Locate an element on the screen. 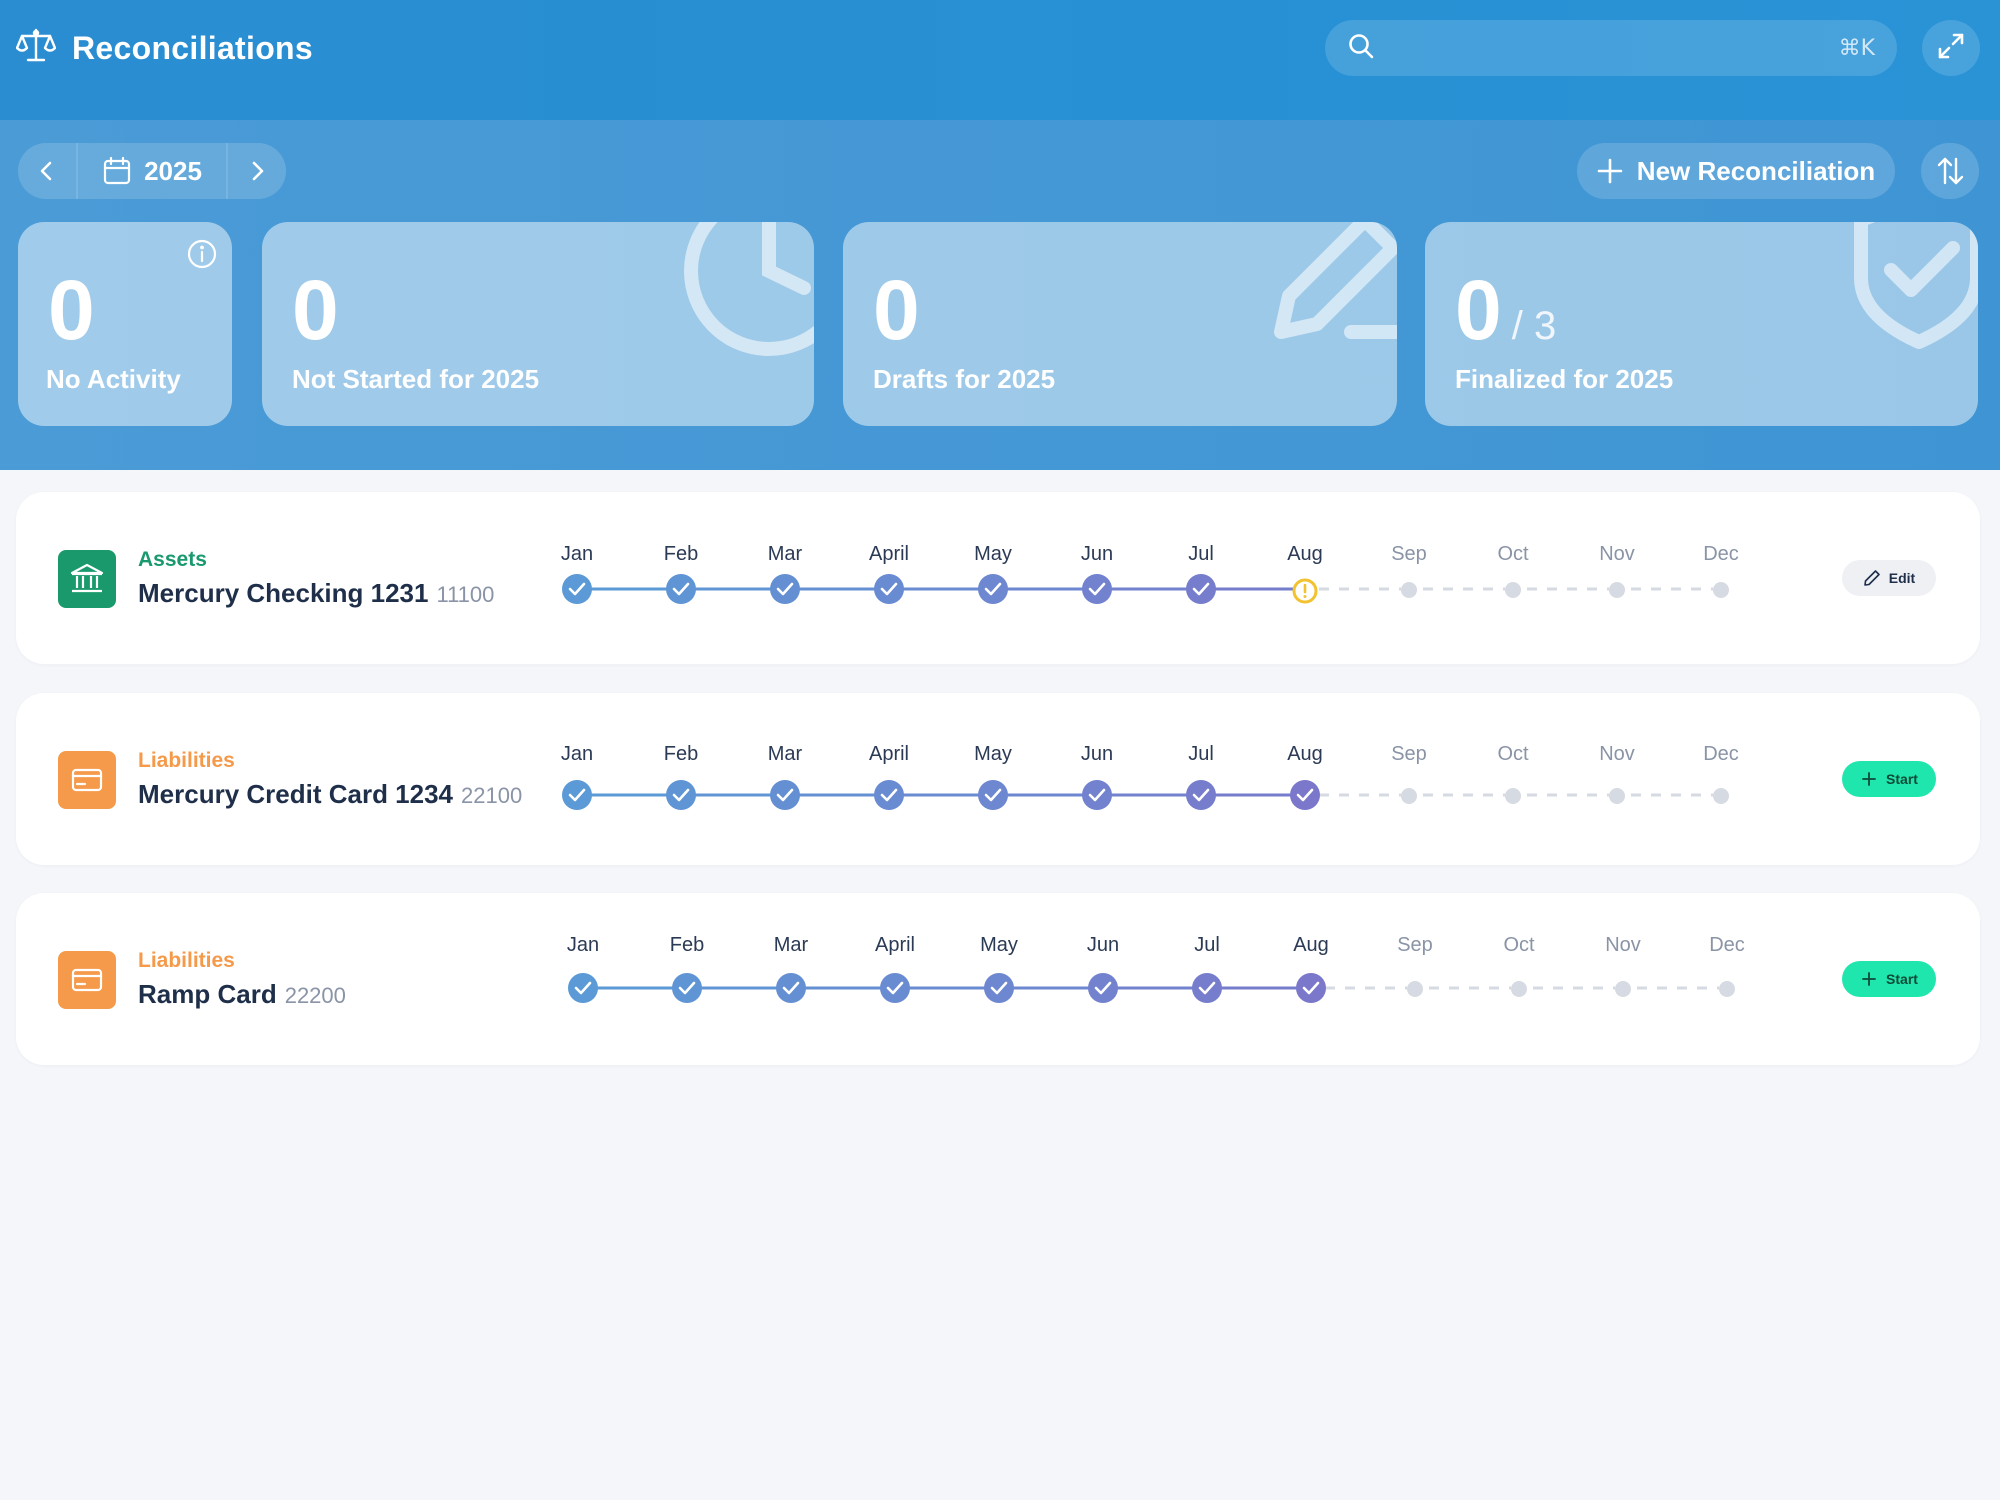 Image resolution: width=2000 pixels, height=1500 pixels. stat-label: No Activity is located at coordinates (113, 379).